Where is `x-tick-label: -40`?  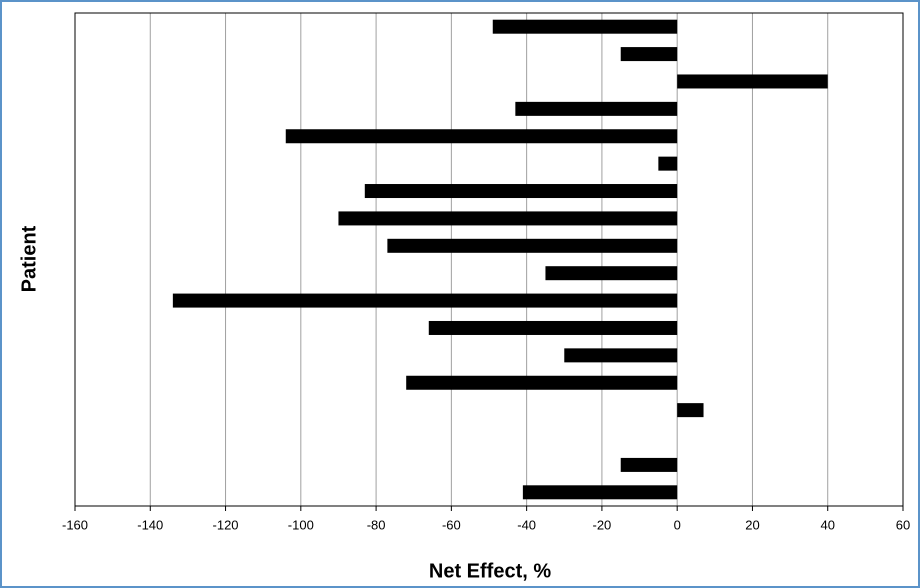 x-tick-label: -40 is located at coordinates (526, 524).